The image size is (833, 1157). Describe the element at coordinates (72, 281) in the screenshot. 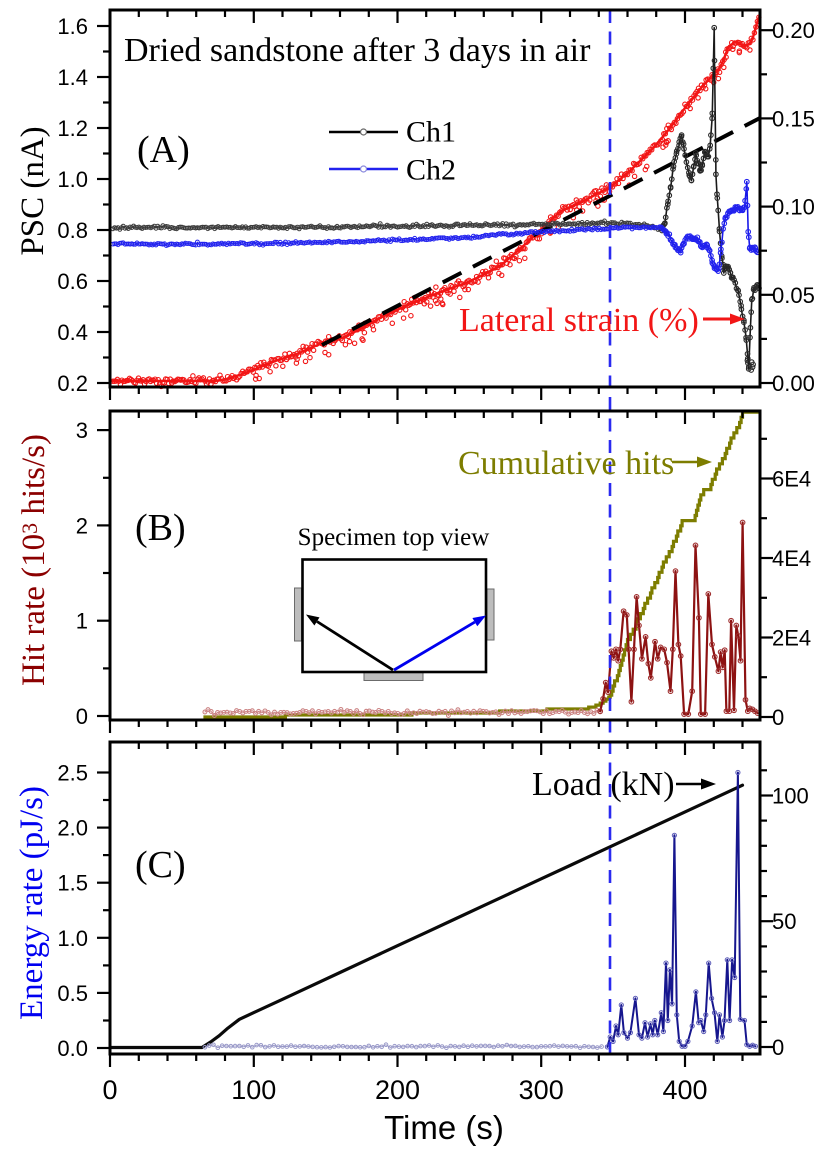

I see `svg-text: 0.6` at that location.